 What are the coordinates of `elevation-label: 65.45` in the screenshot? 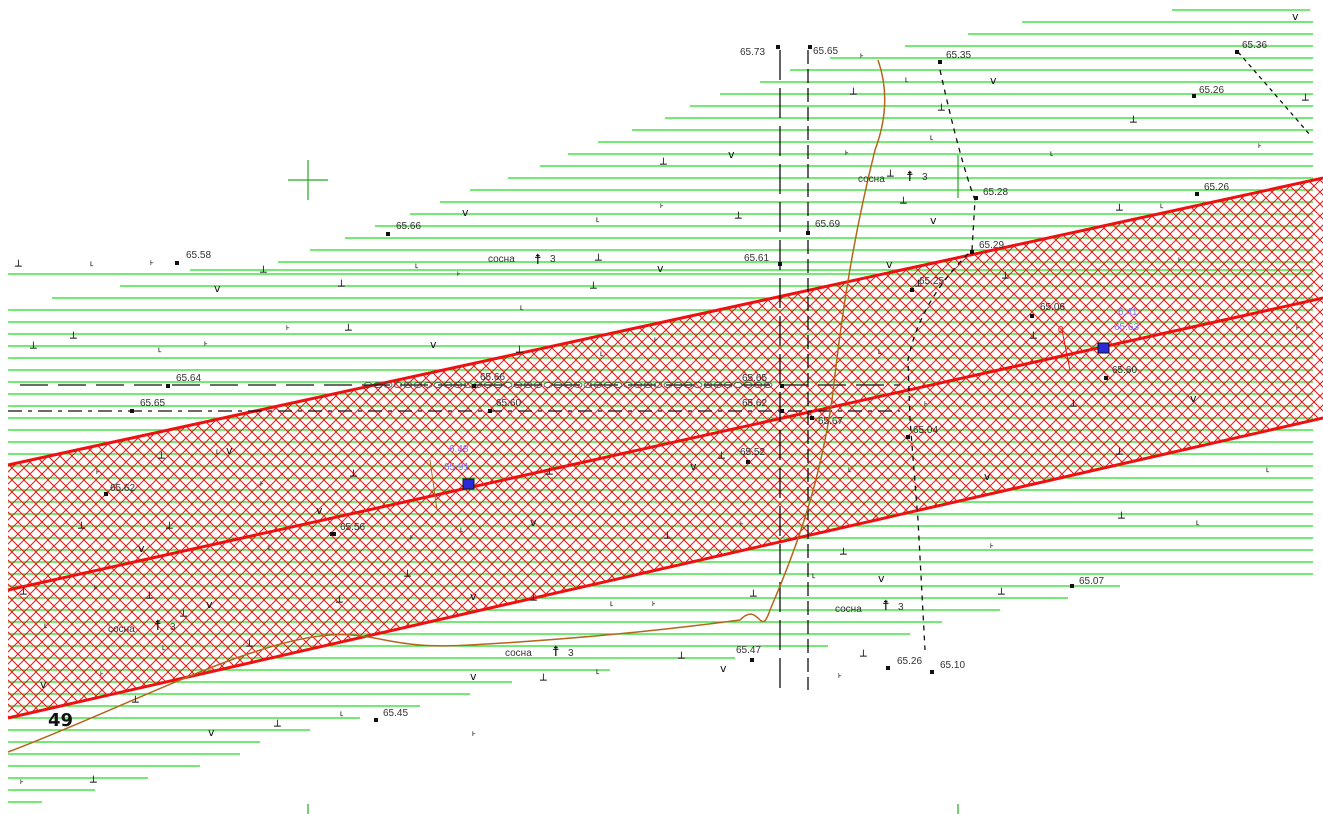 It's located at (395, 713).